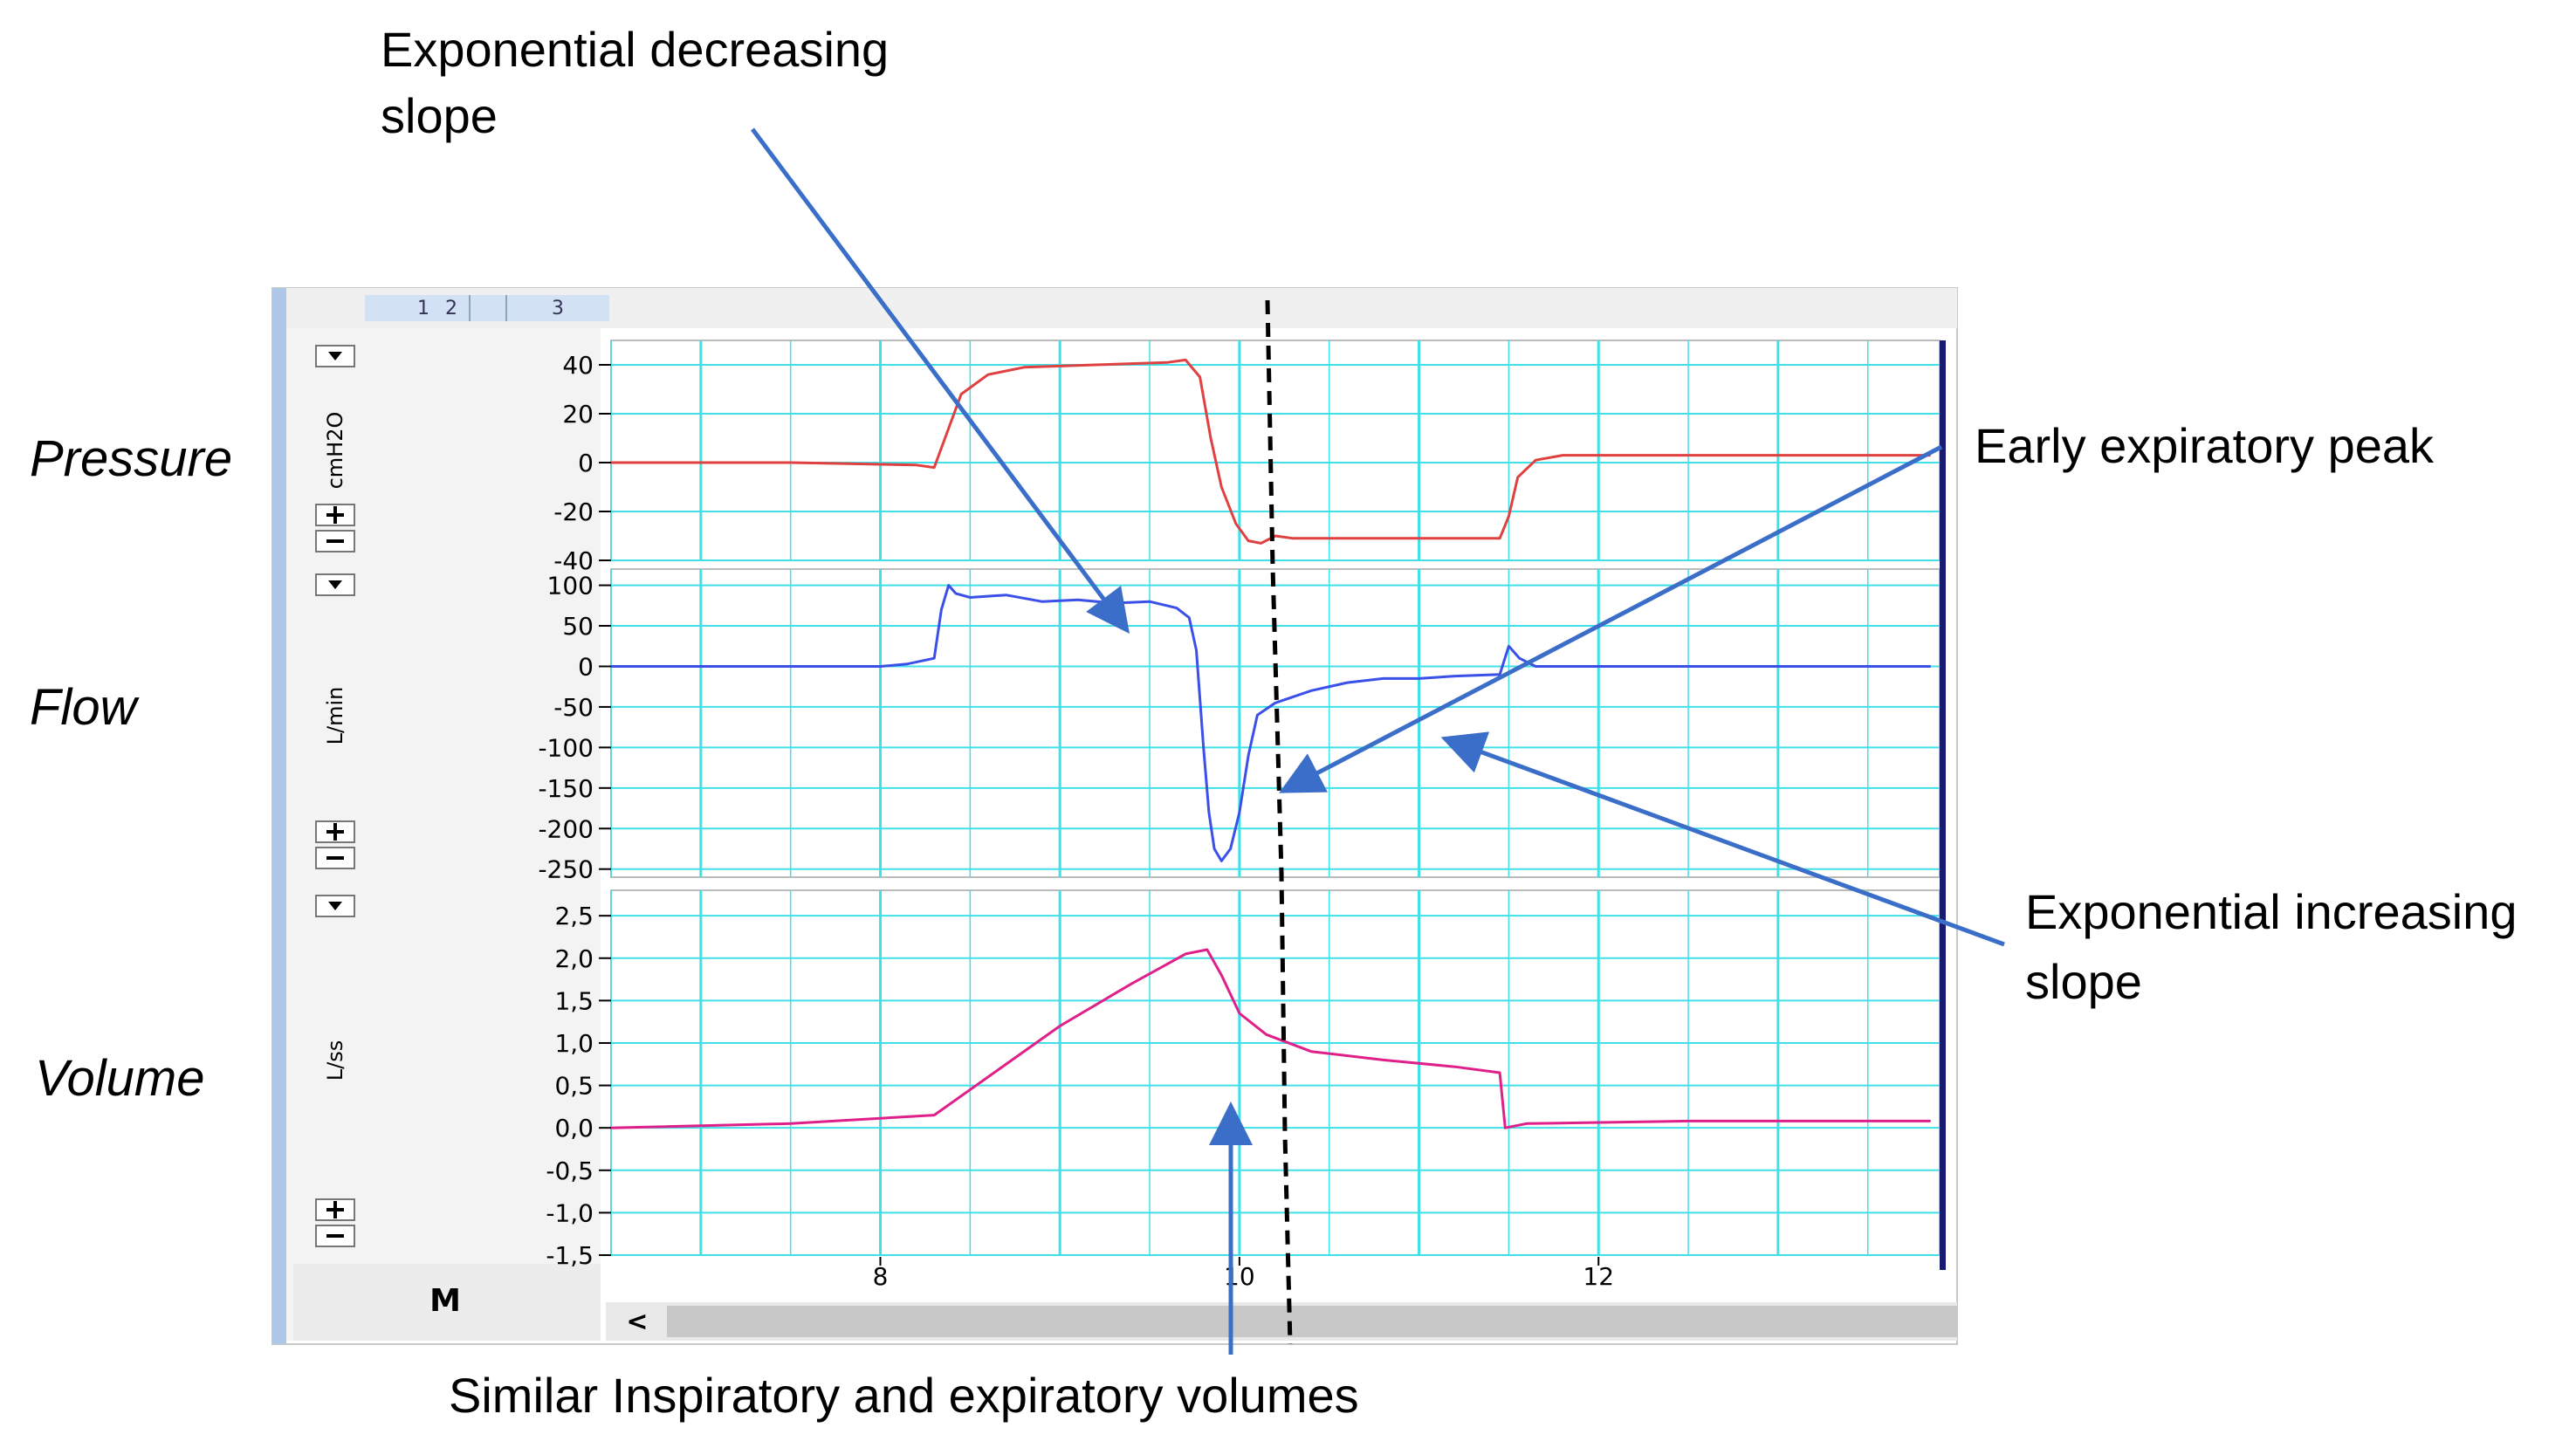  What do you see at coordinates (574, 512) in the screenshot?
I see `pressure-tick-label: -20` at bounding box center [574, 512].